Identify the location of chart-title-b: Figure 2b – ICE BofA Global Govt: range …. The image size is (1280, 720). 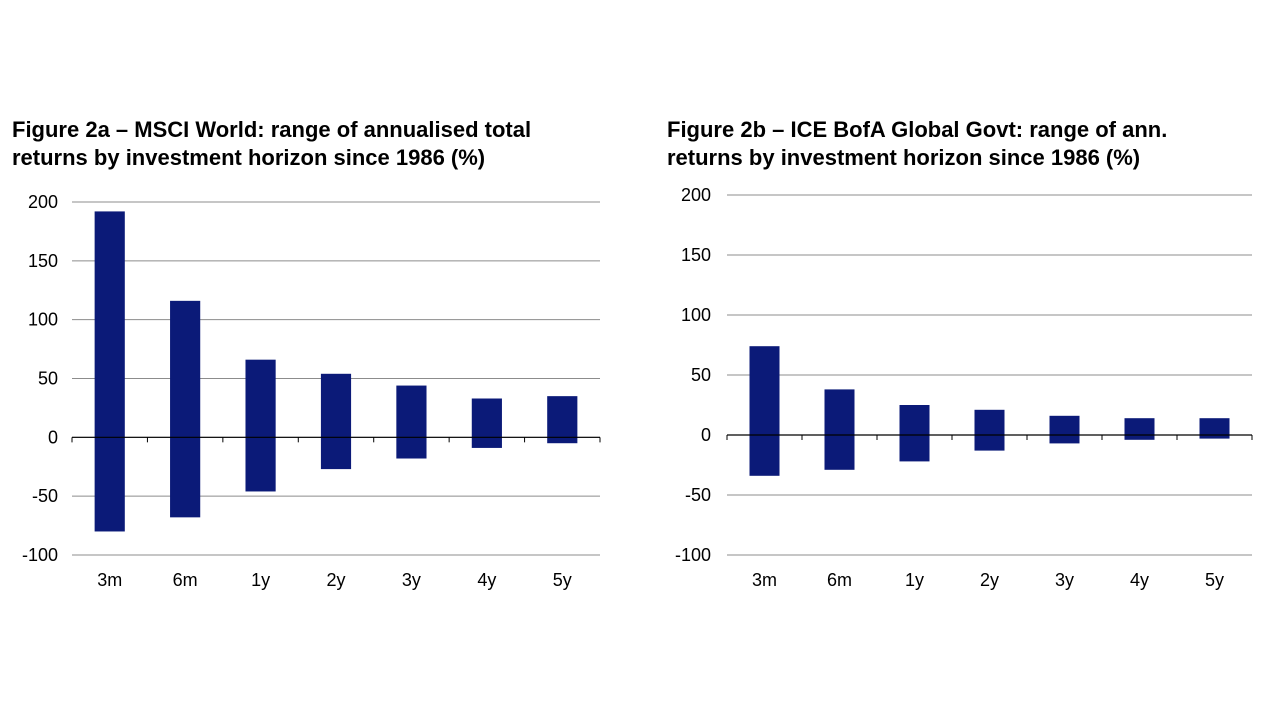
(917, 144).